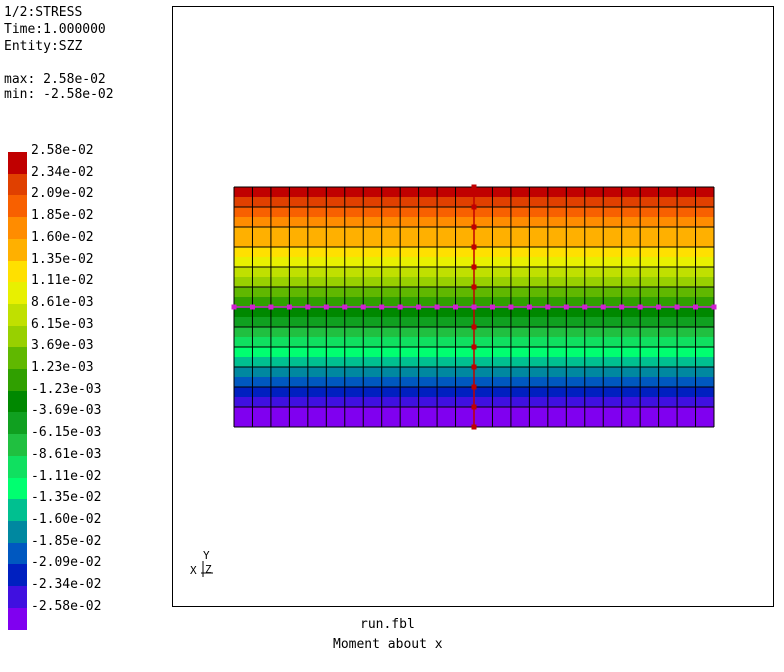 Image resolution: width=784 pixels, height=672 pixels. Describe the element at coordinates (66, 563) in the screenshot. I see `legend-label: -2.09e-02` at that location.